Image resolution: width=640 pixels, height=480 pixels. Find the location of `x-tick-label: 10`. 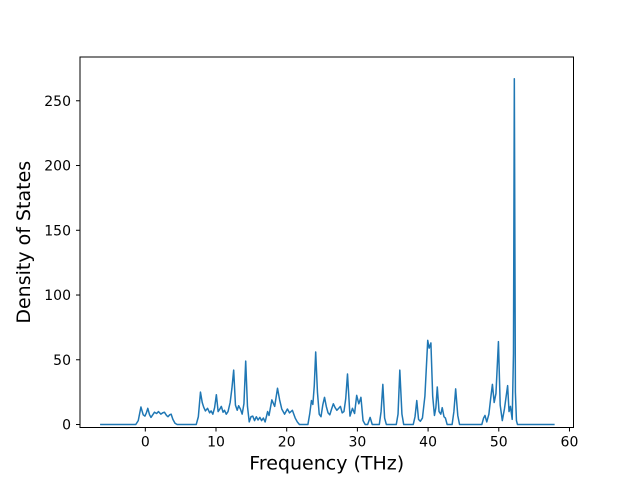

x-tick-label: 10 is located at coordinates (216, 443).